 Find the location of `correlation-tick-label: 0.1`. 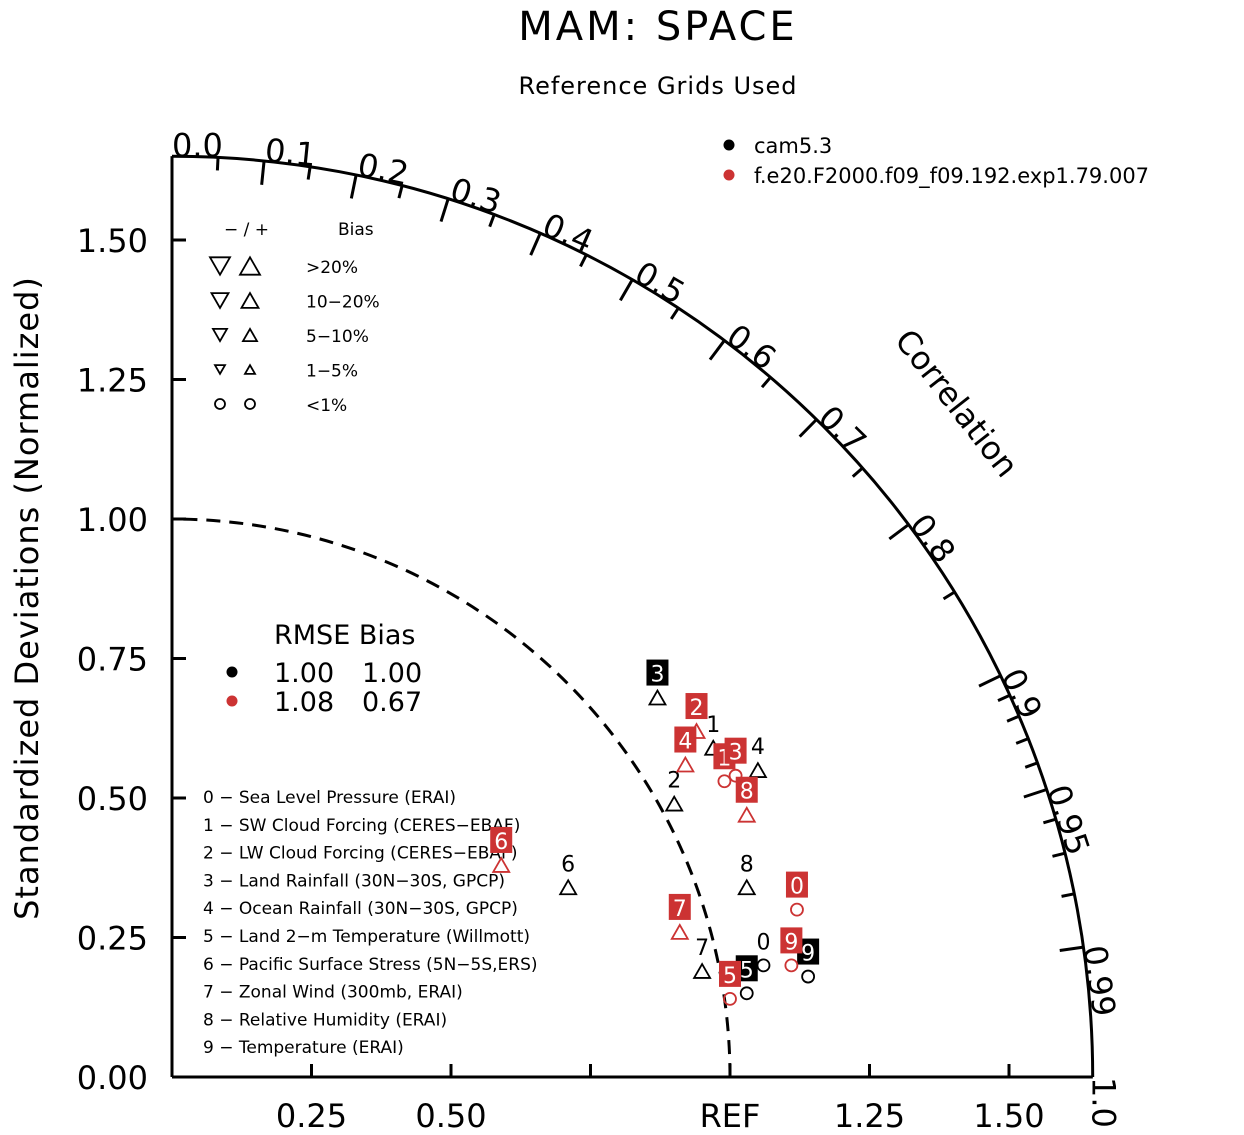

correlation-tick-label: 0.1 is located at coordinates (290, 152).